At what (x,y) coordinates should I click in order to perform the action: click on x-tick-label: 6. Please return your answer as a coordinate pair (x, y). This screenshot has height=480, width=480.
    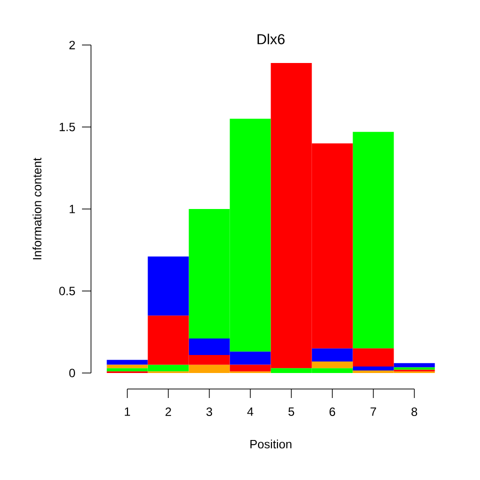
    Looking at the image, I should click on (333, 412).